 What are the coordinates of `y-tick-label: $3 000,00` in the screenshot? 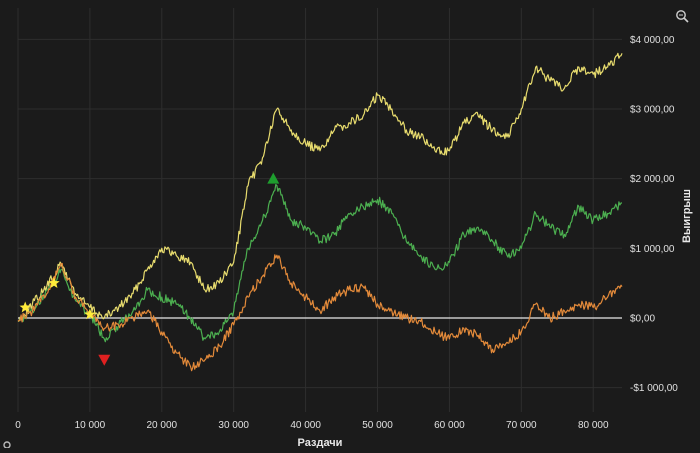 It's located at (652, 110).